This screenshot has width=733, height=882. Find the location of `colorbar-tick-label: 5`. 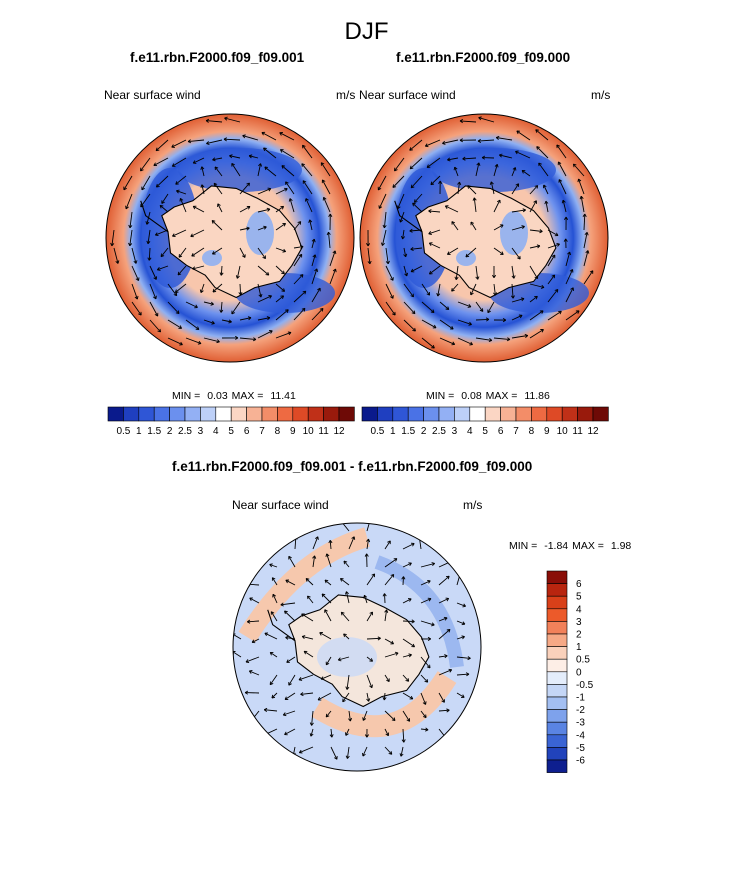

colorbar-tick-label: 5 is located at coordinates (231, 431).